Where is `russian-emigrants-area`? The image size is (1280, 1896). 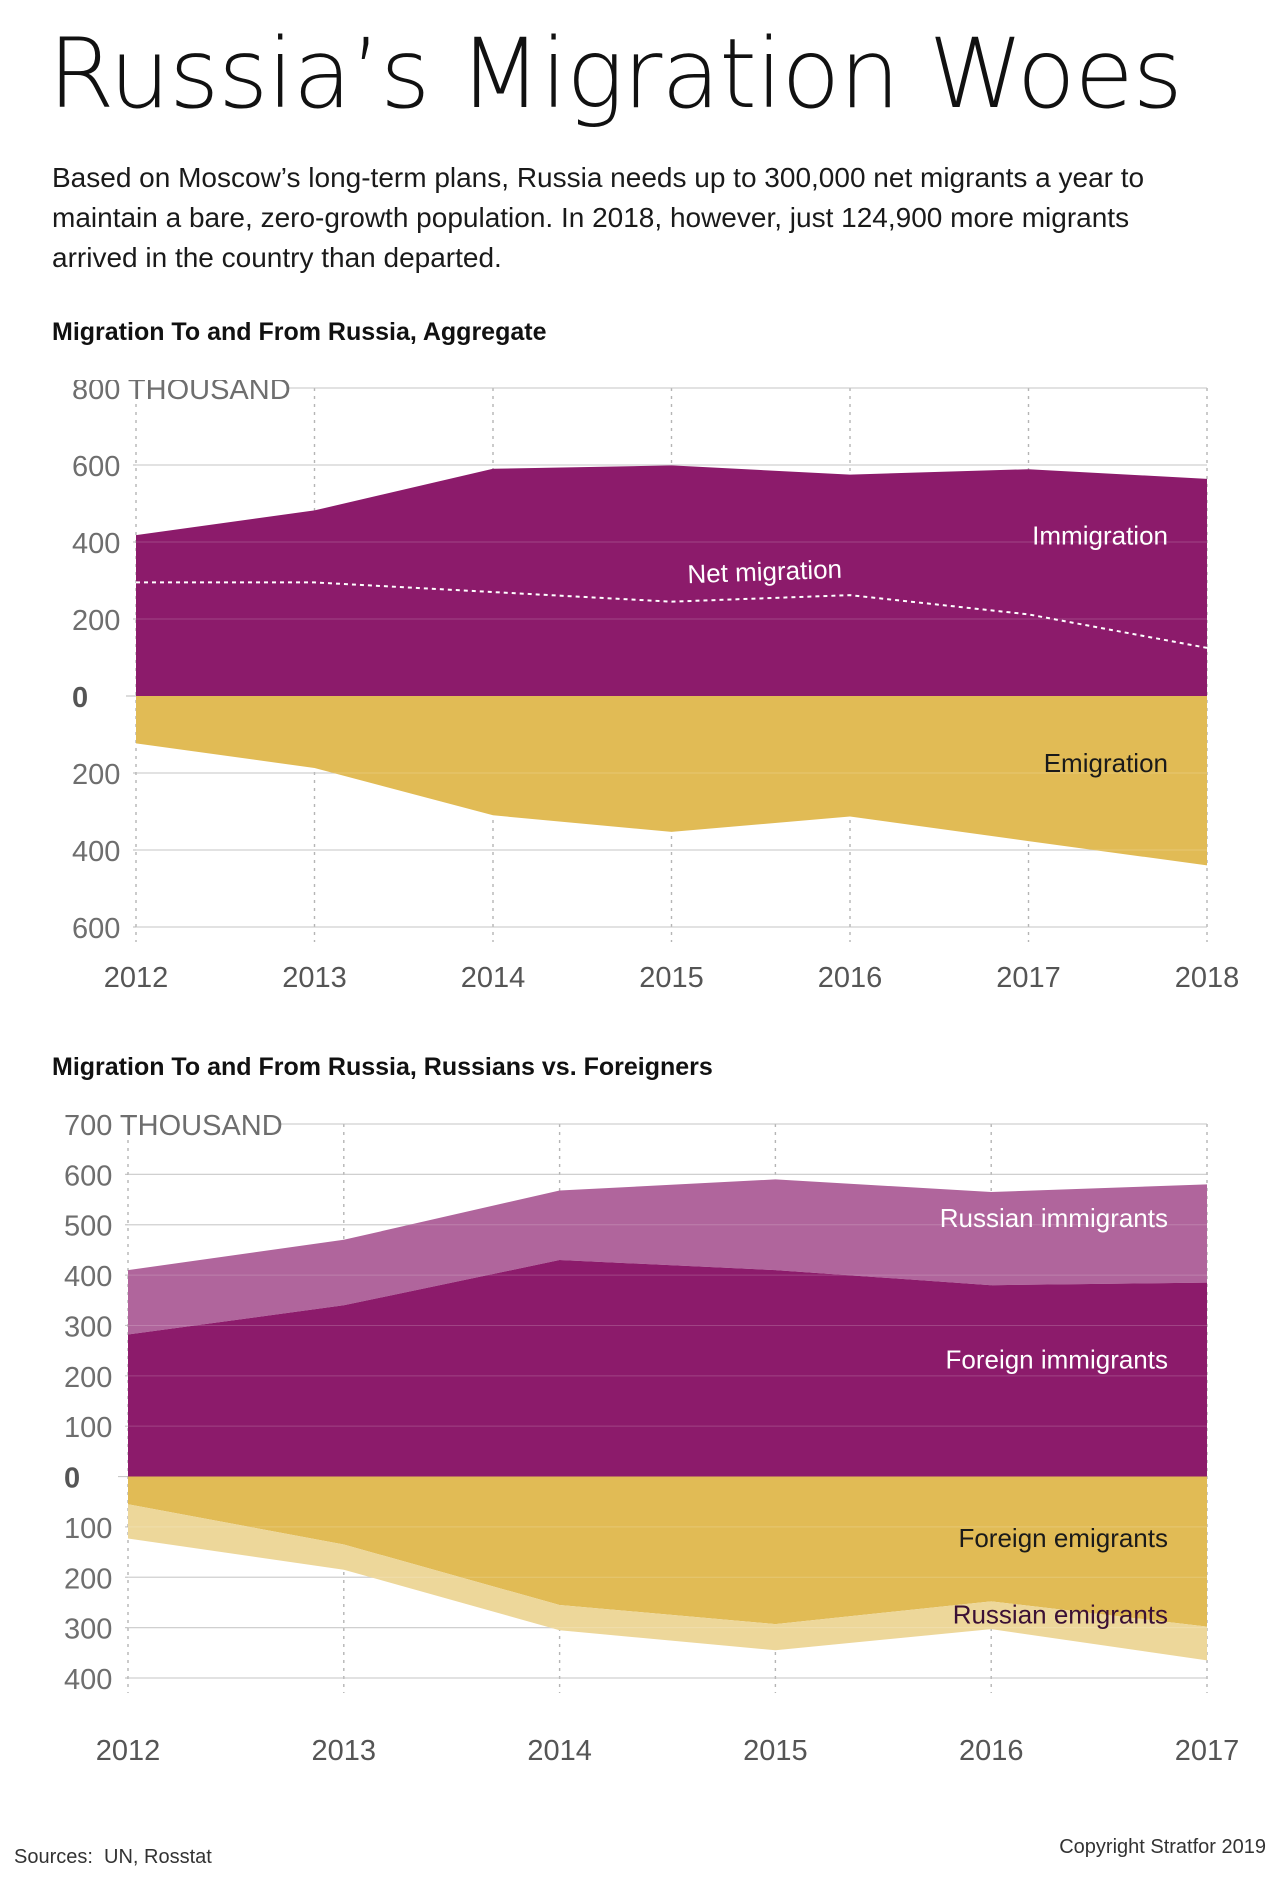 russian-emigrants-area is located at coordinates (667, 1582).